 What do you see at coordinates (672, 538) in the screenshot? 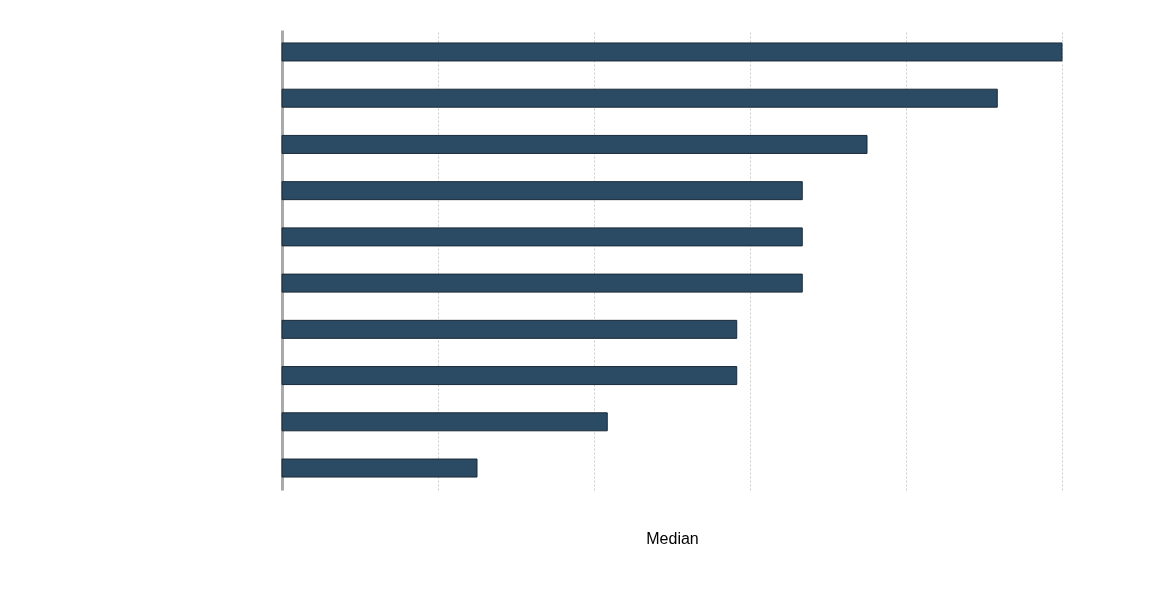
I see `x-axis-title: Median` at bounding box center [672, 538].